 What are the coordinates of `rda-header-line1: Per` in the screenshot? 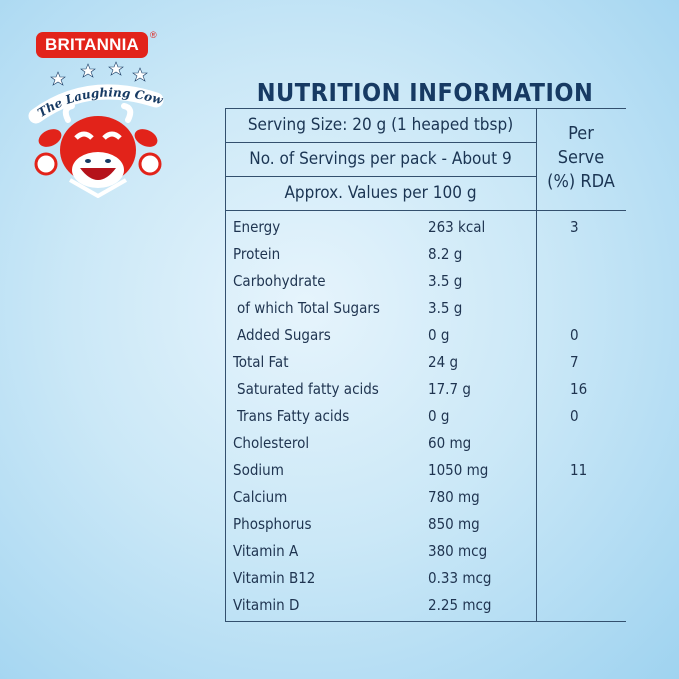 It's located at (581, 133).